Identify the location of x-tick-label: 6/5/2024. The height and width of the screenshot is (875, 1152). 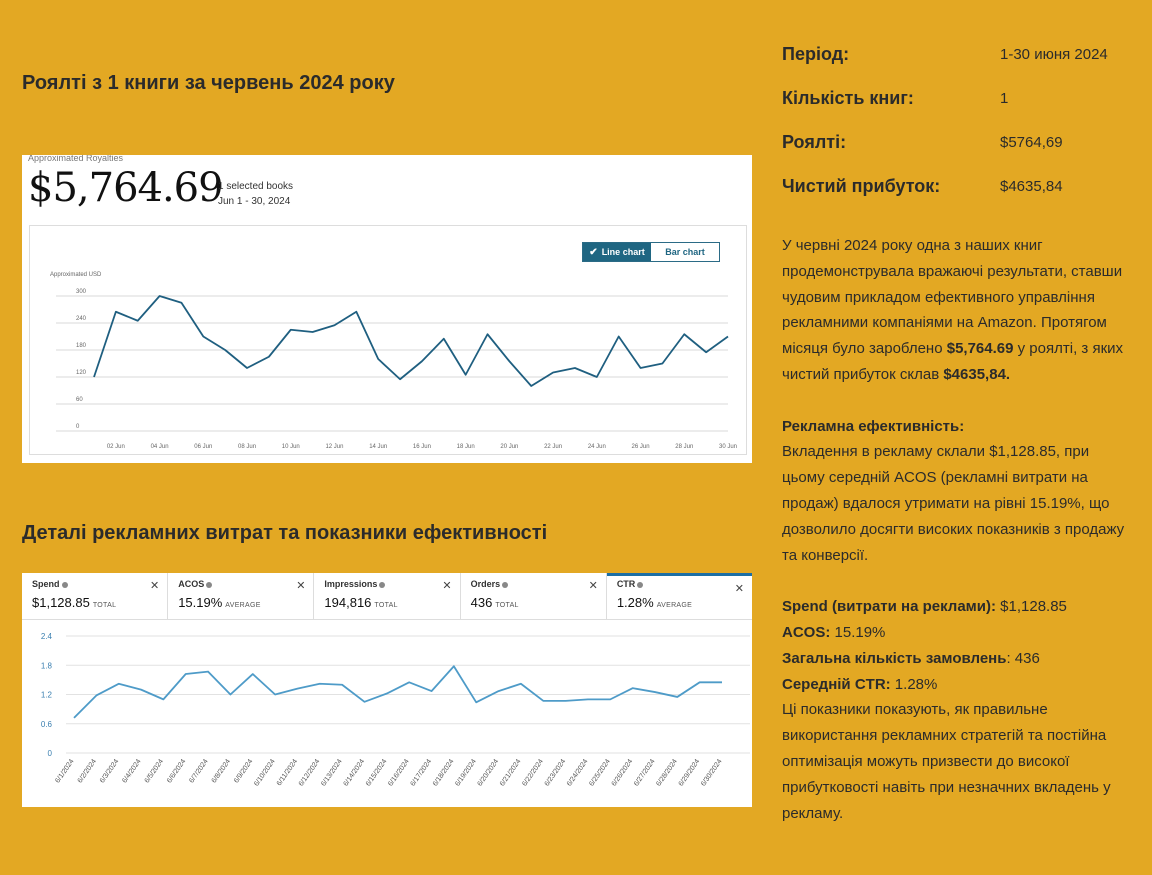
(154, 771).